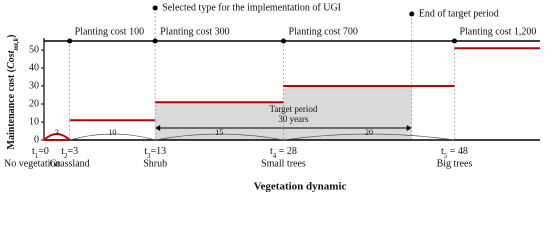  Describe the element at coordinates (219, 132) in the screenshot. I see `interval-label: 15` at that location.